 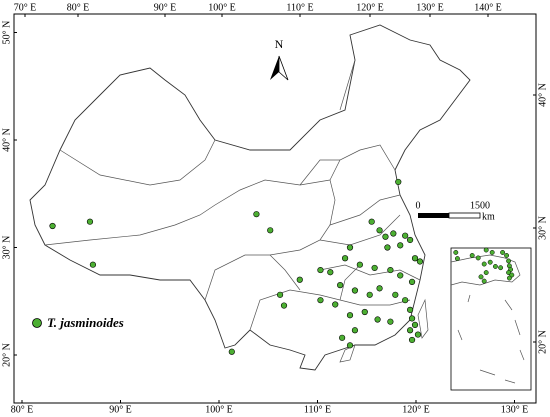 I want to click on top-tick-label: 90° E, so click(x=165, y=7).